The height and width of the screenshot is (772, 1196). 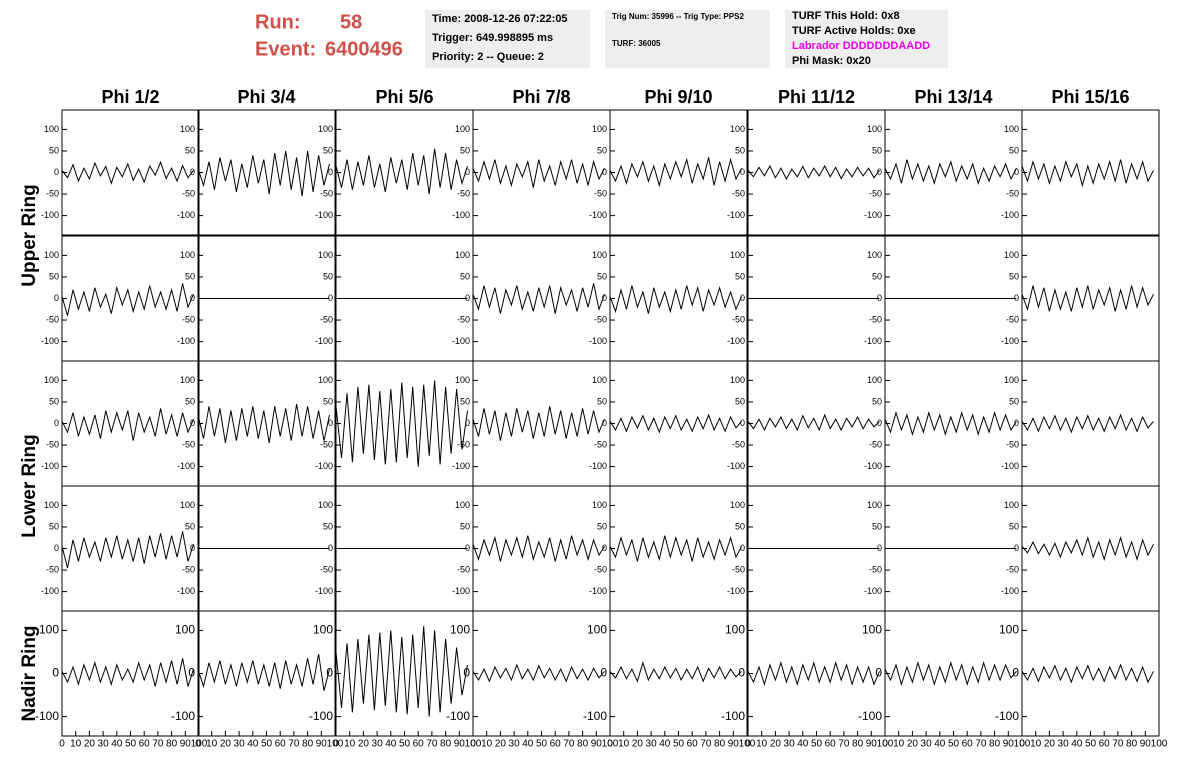 I want to click on panel-frame, so click(x=1090, y=172).